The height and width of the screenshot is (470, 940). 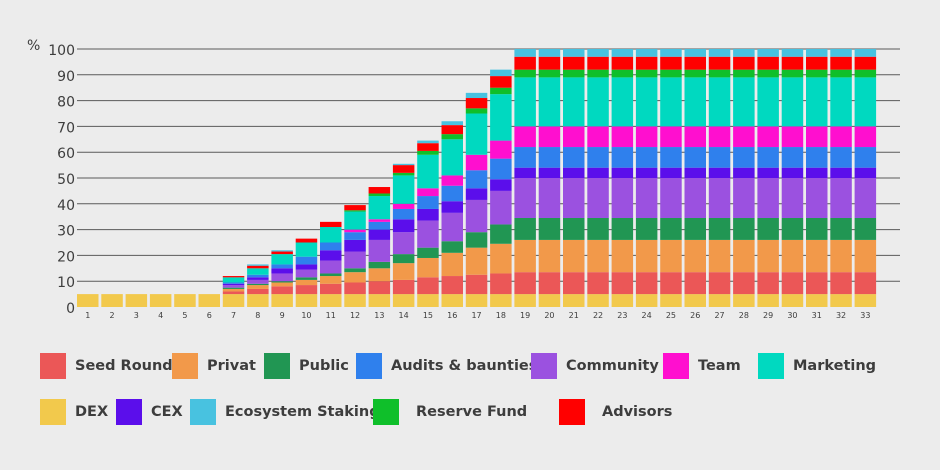 What do you see at coordinates (106, 366) in the screenshot?
I see `legend-item: Seed Round` at bounding box center [106, 366].